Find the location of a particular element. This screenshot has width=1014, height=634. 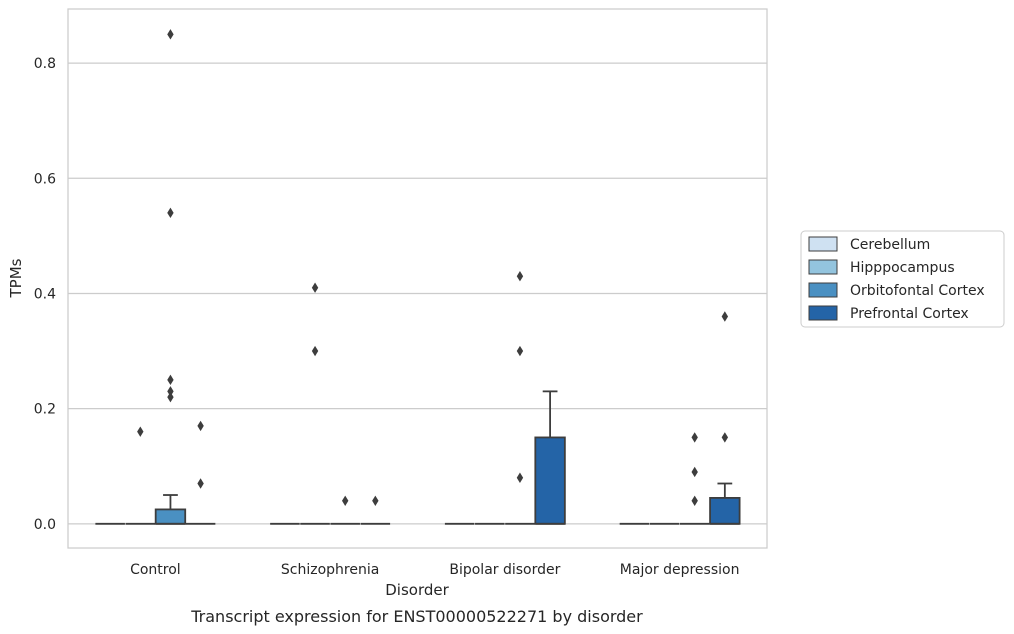

x-tick-label: Schizophrenia is located at coordinates (330, 570).